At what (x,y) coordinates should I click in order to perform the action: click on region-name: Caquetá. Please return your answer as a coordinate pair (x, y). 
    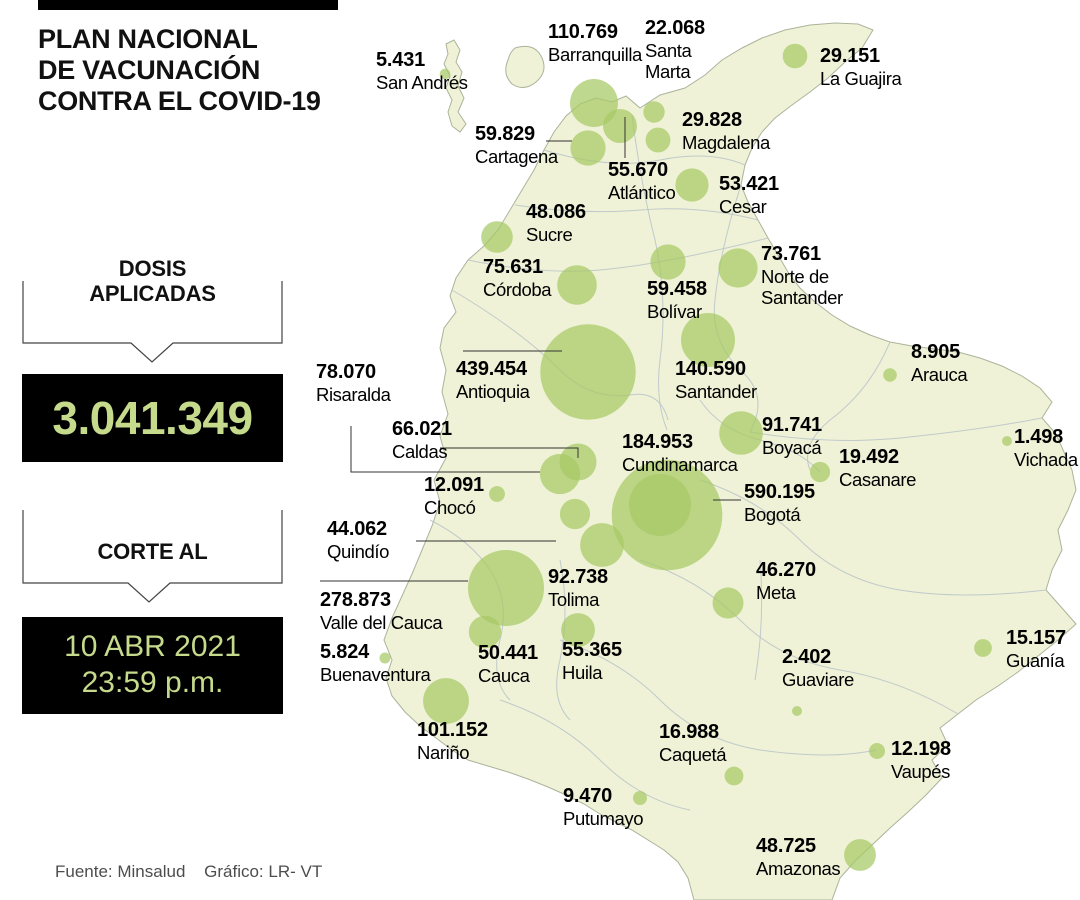
    Looking at the image, I should click on (693, 754).